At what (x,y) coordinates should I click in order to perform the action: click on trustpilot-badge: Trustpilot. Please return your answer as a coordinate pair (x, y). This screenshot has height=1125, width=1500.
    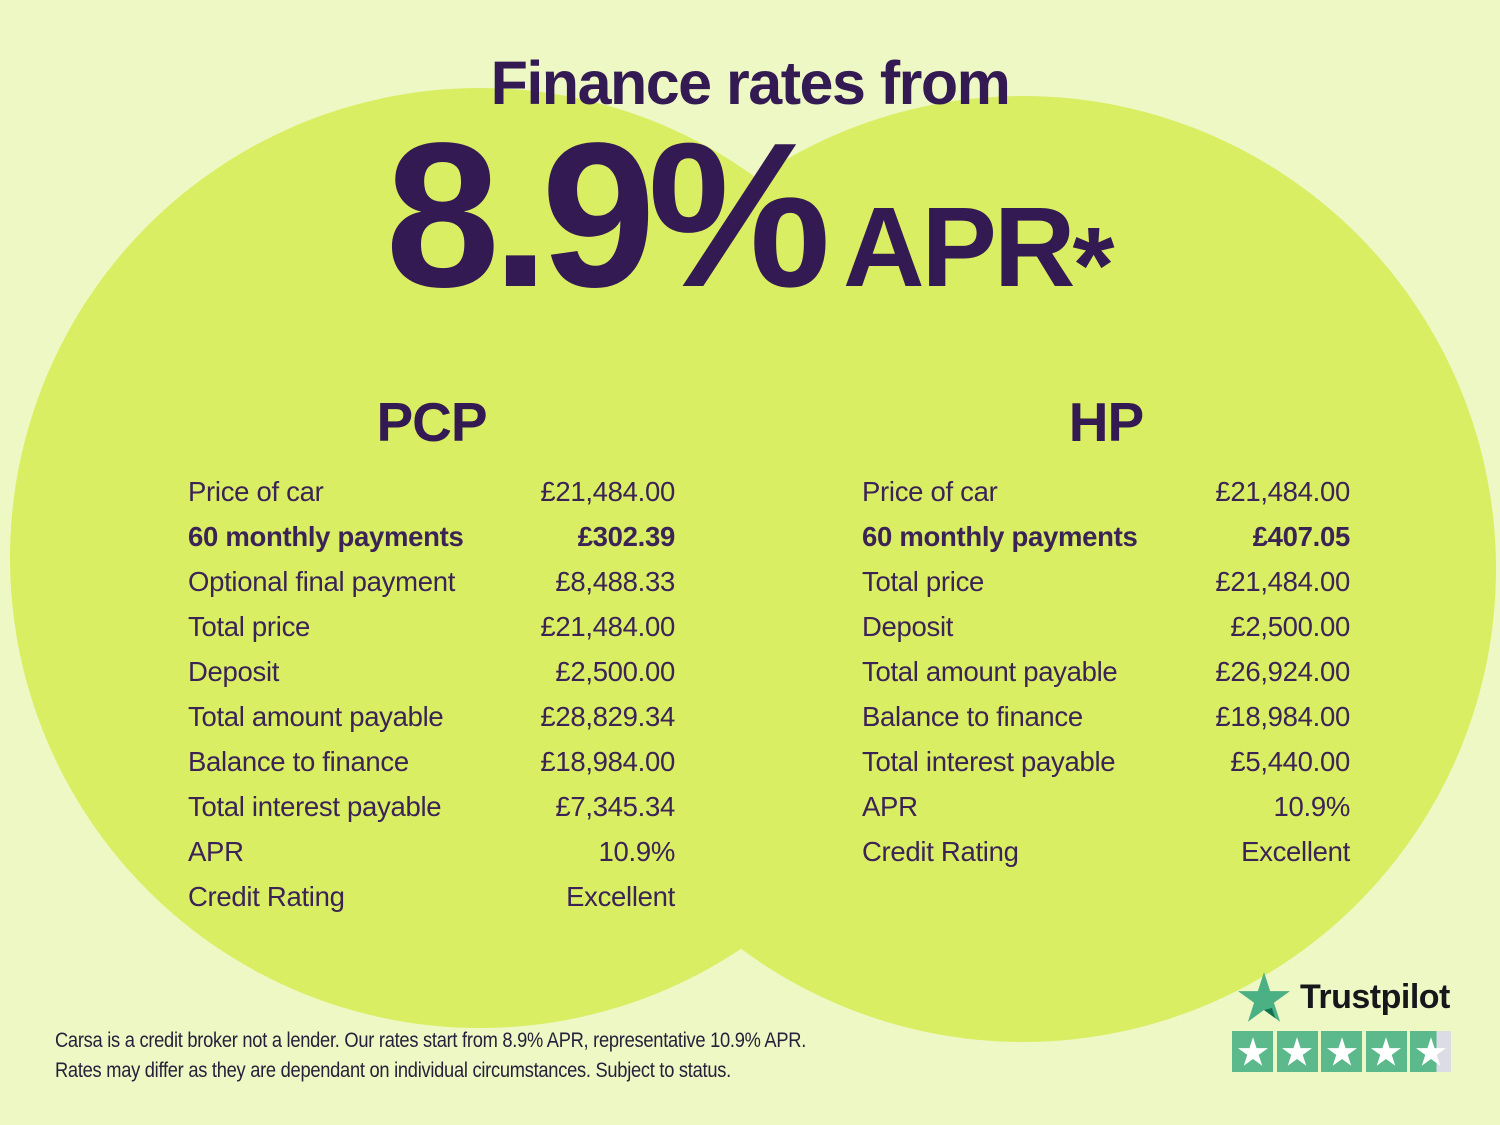
    Looking at the image, I should click on (1344, 1022).